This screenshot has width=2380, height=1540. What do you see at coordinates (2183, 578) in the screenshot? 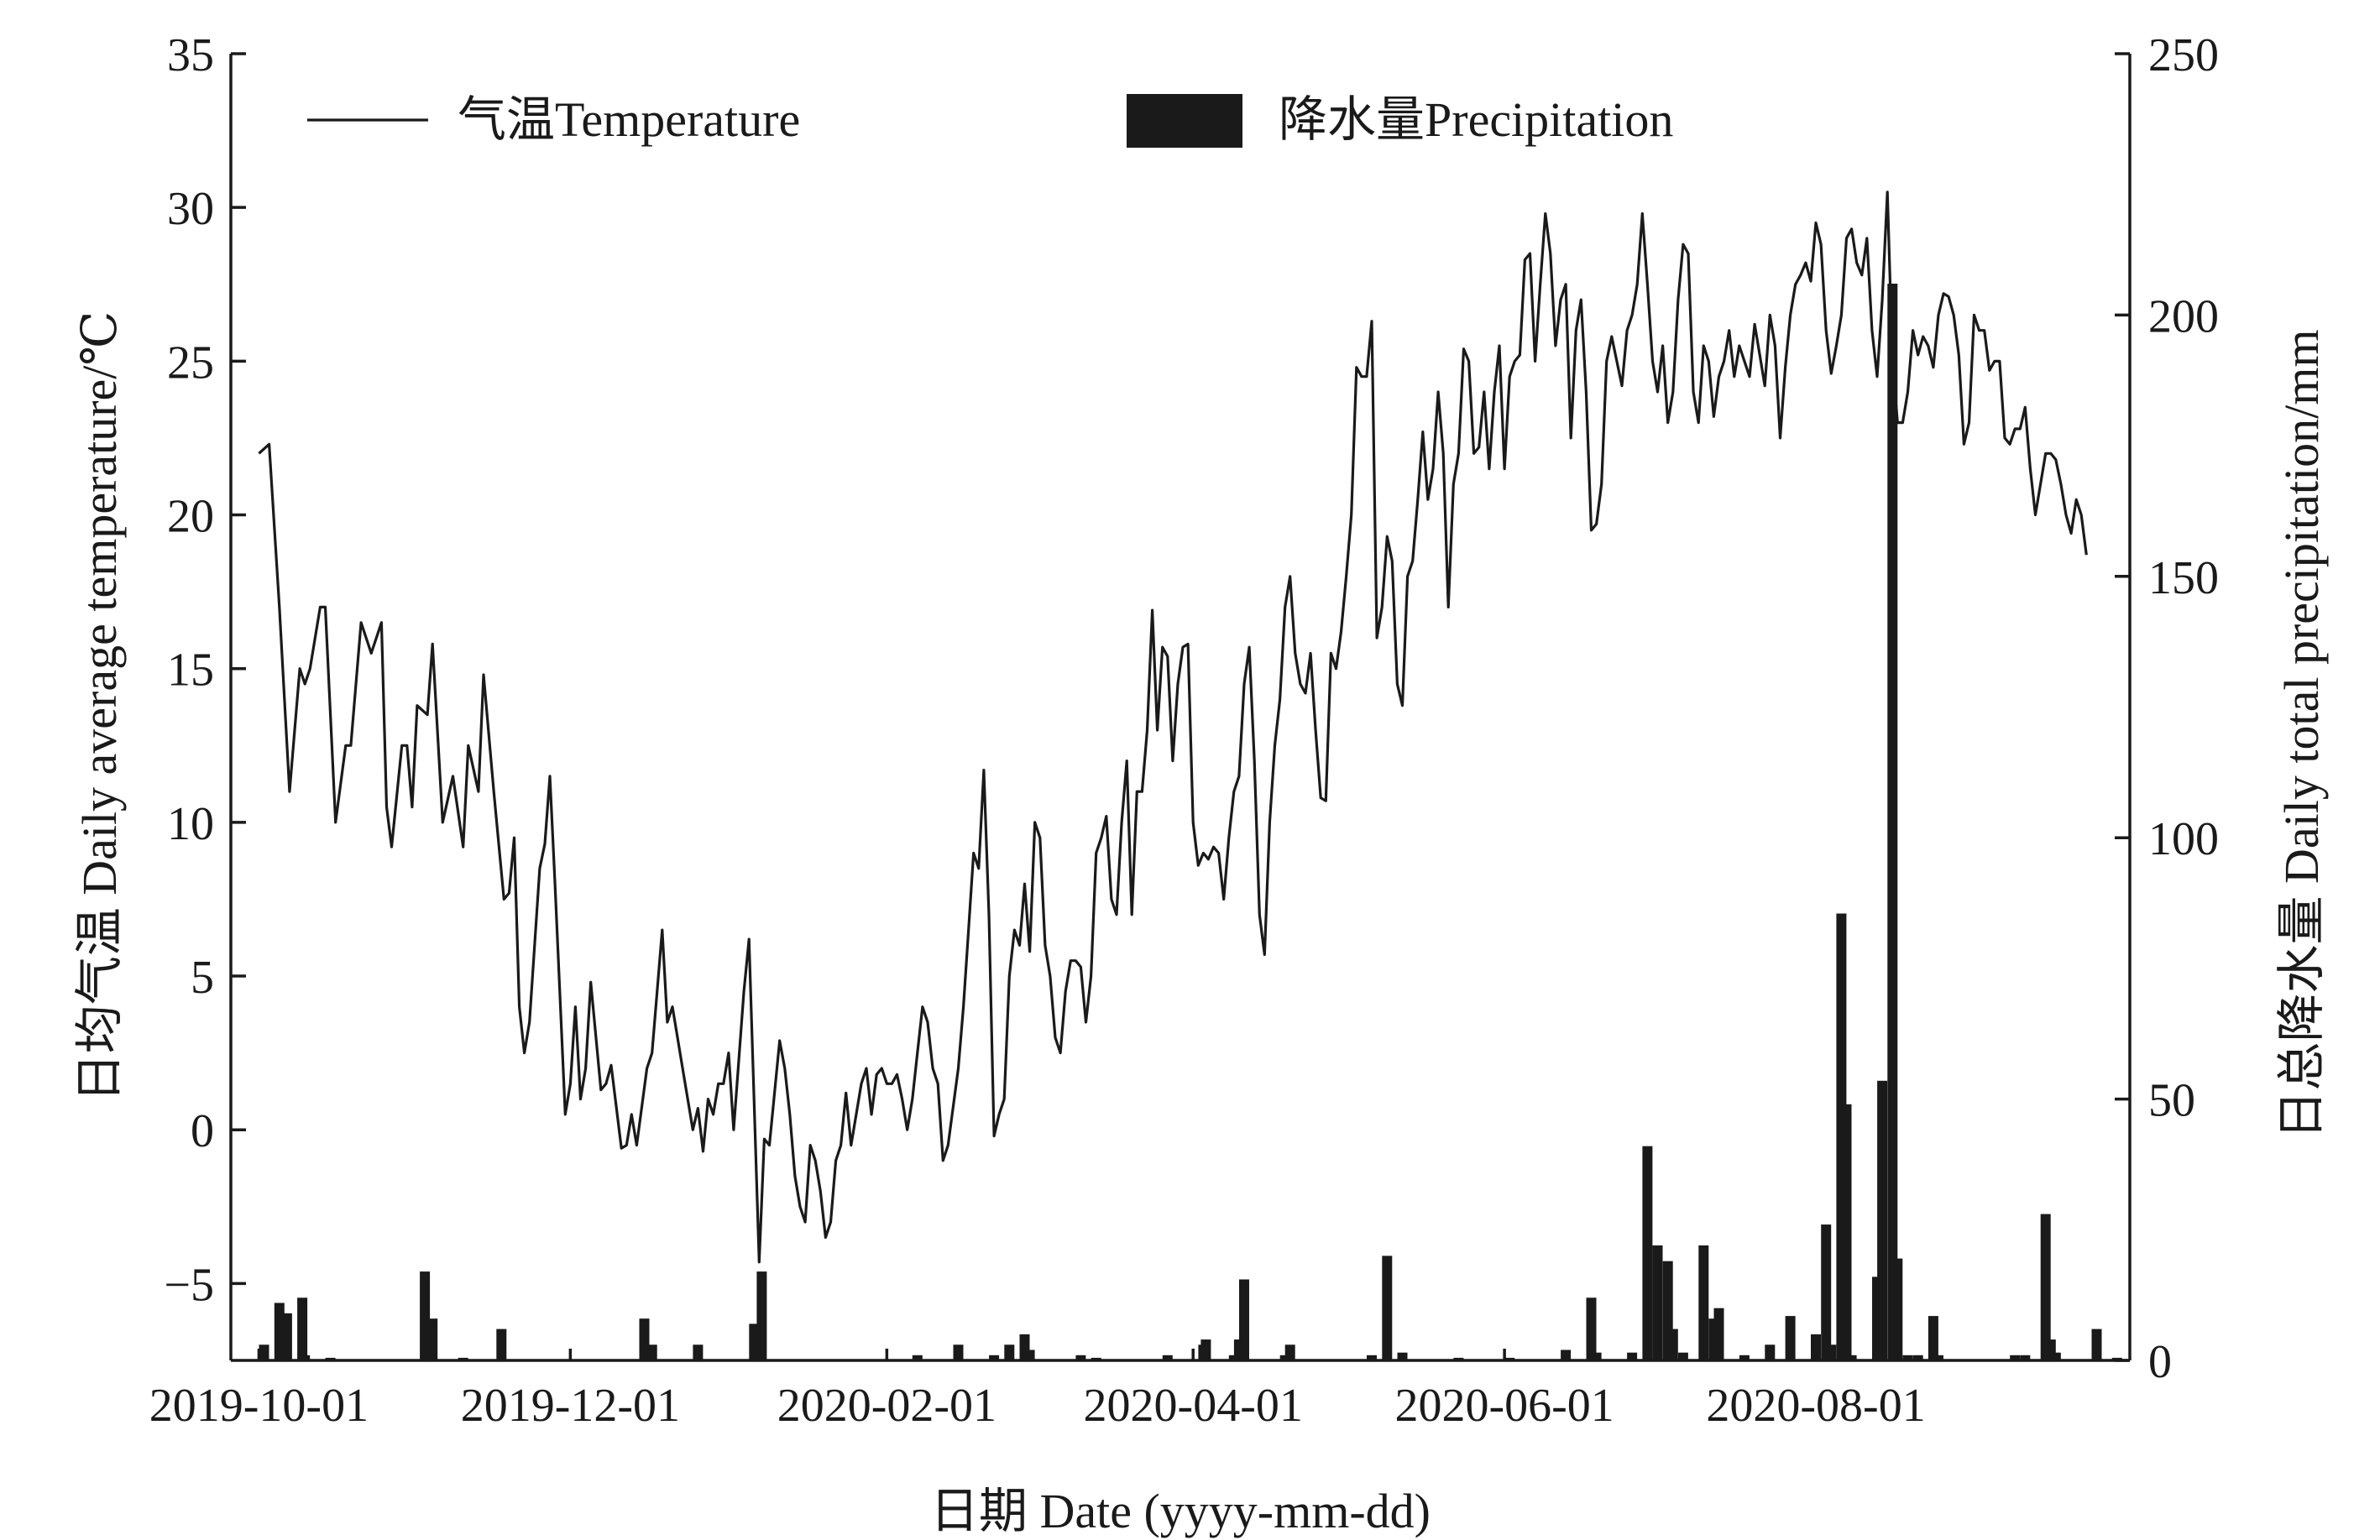
I see `right-y-tick-label: 150` at bounding box center [2183, 578].